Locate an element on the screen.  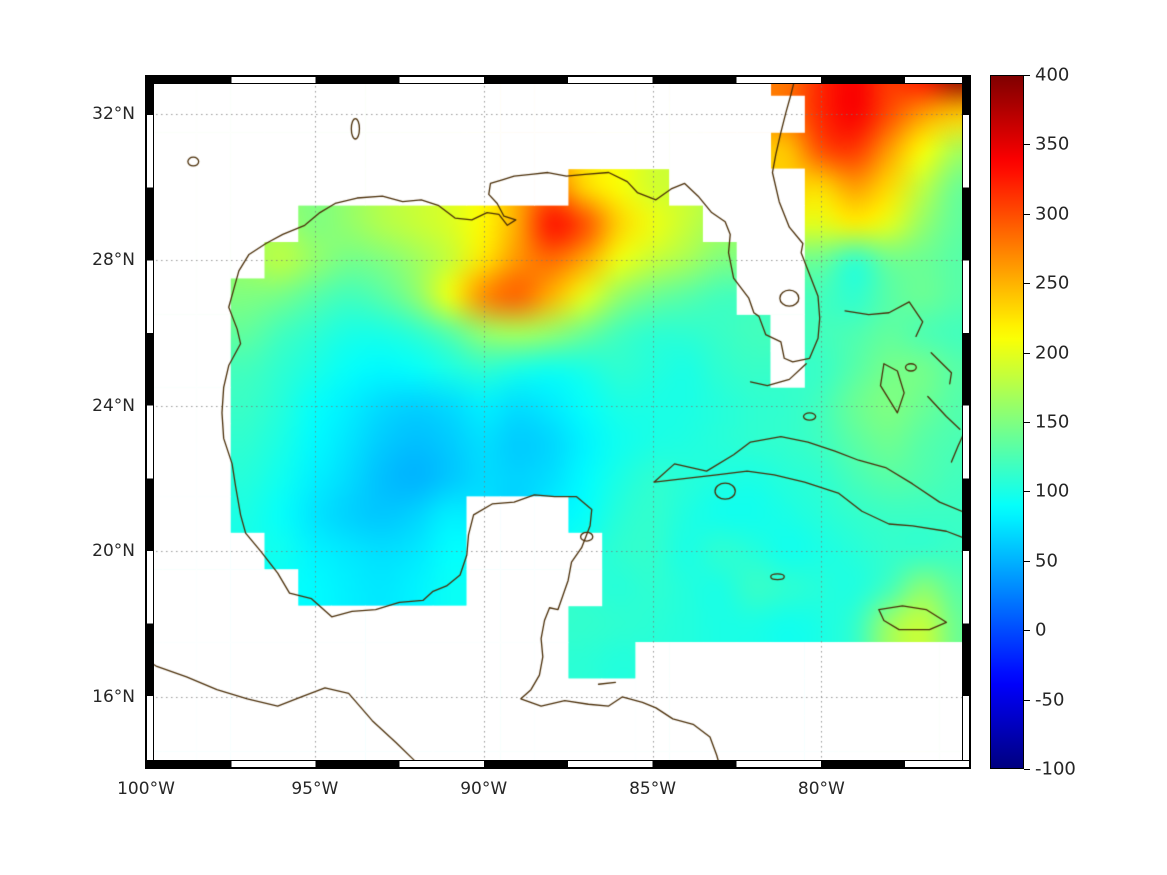
y-axis-tick-label: 32°N is located at coordinates (113, 114).